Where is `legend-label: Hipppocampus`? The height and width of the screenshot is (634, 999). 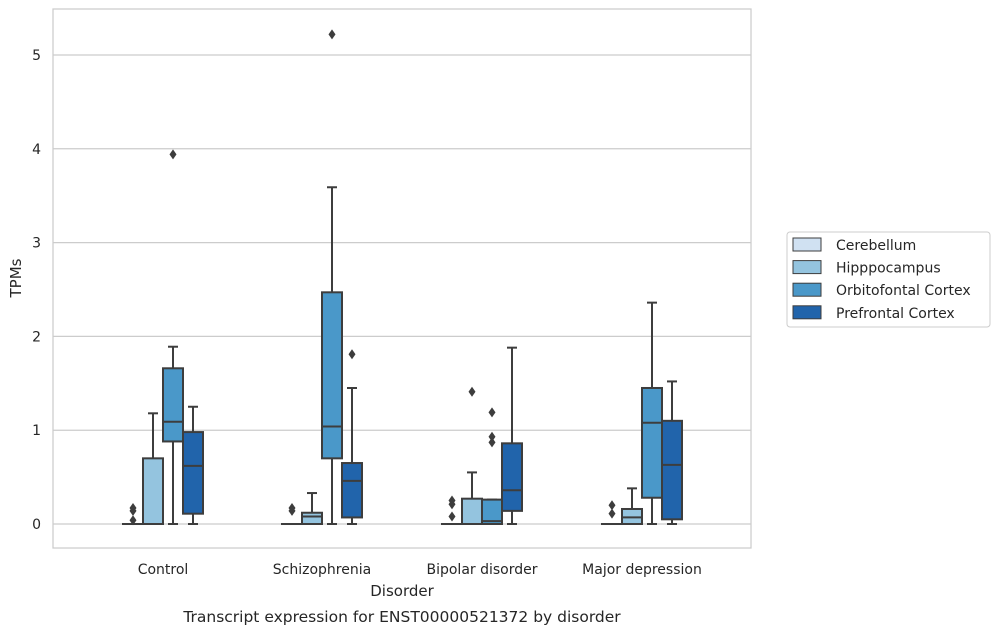
legend-label: Hipppocampus is located at coordinates (888, 269).